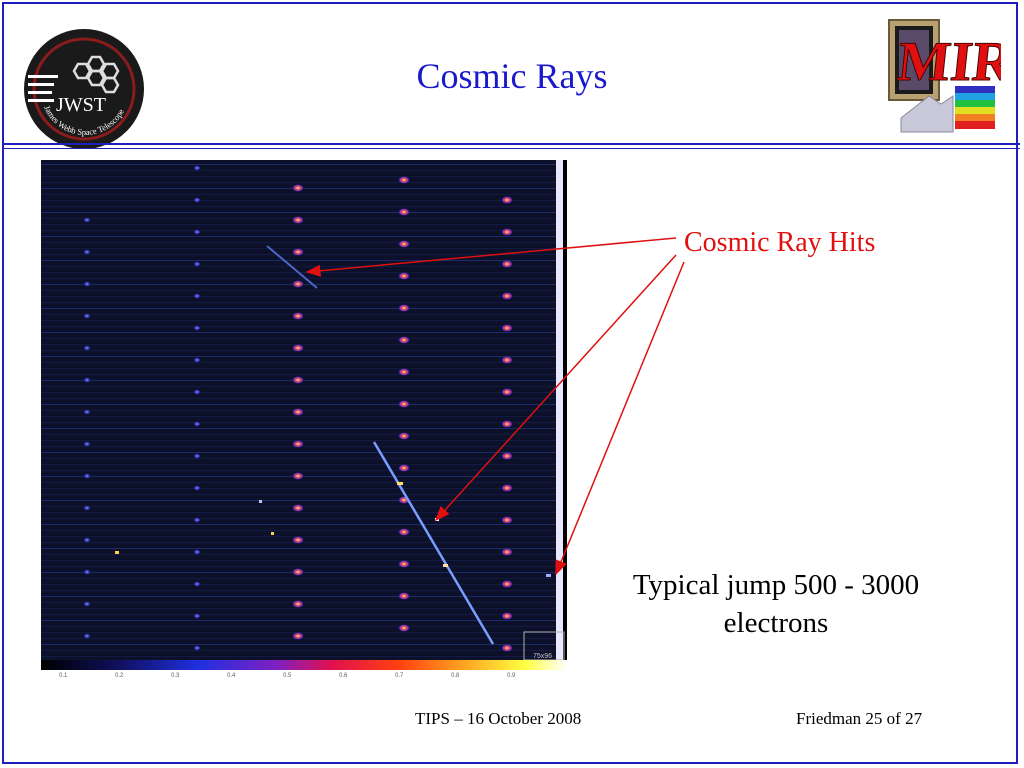  I want to click on slide-title: Cosmic Rays, so click(512, 76).